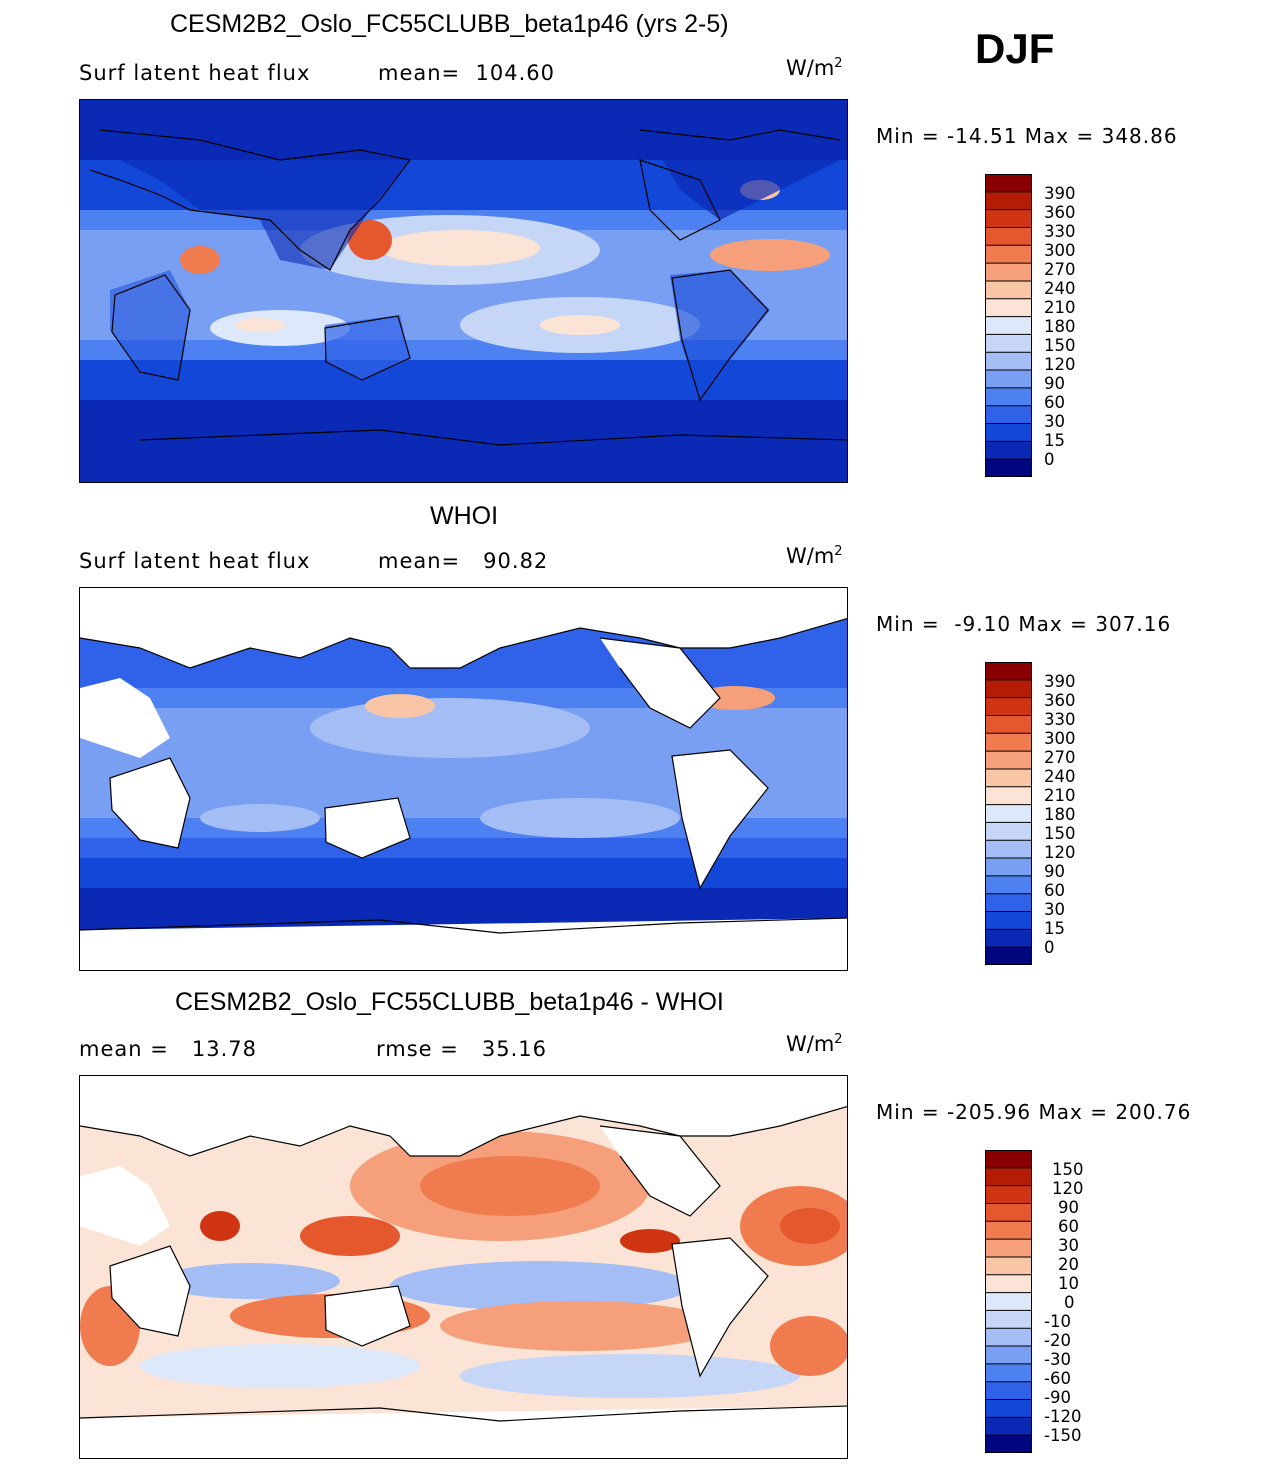  Describe the element at coordinates (1063, 1435) in the screenshot. I see `colorbar-tick-label: -150` at that location.